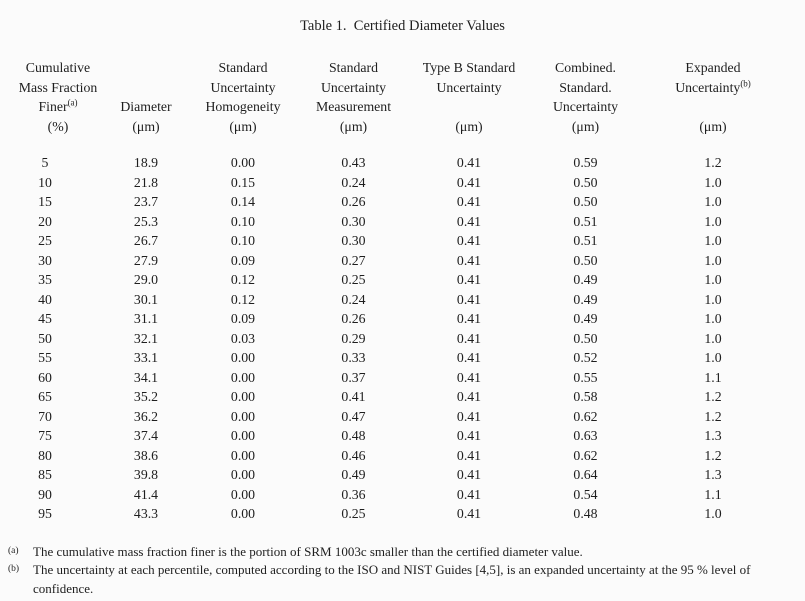 Image resolution: width=805 pixels, height=601 pixels. What do you see at coordinates (398, 397) in the screenshot?
I see `table-row: 65 35.2 0.00 0.41 0.41 0.58 1.2` at bounding box center [398, 397].